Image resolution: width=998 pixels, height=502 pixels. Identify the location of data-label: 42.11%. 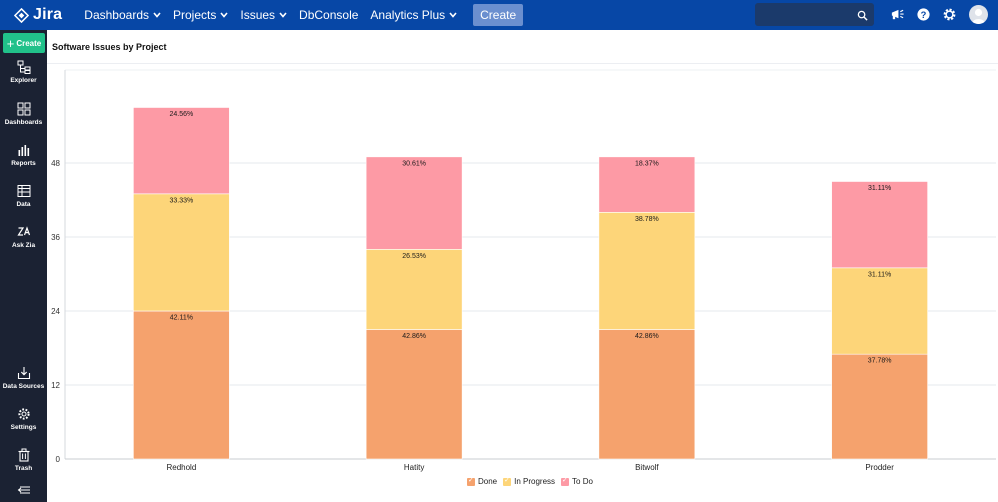
(181, 318).